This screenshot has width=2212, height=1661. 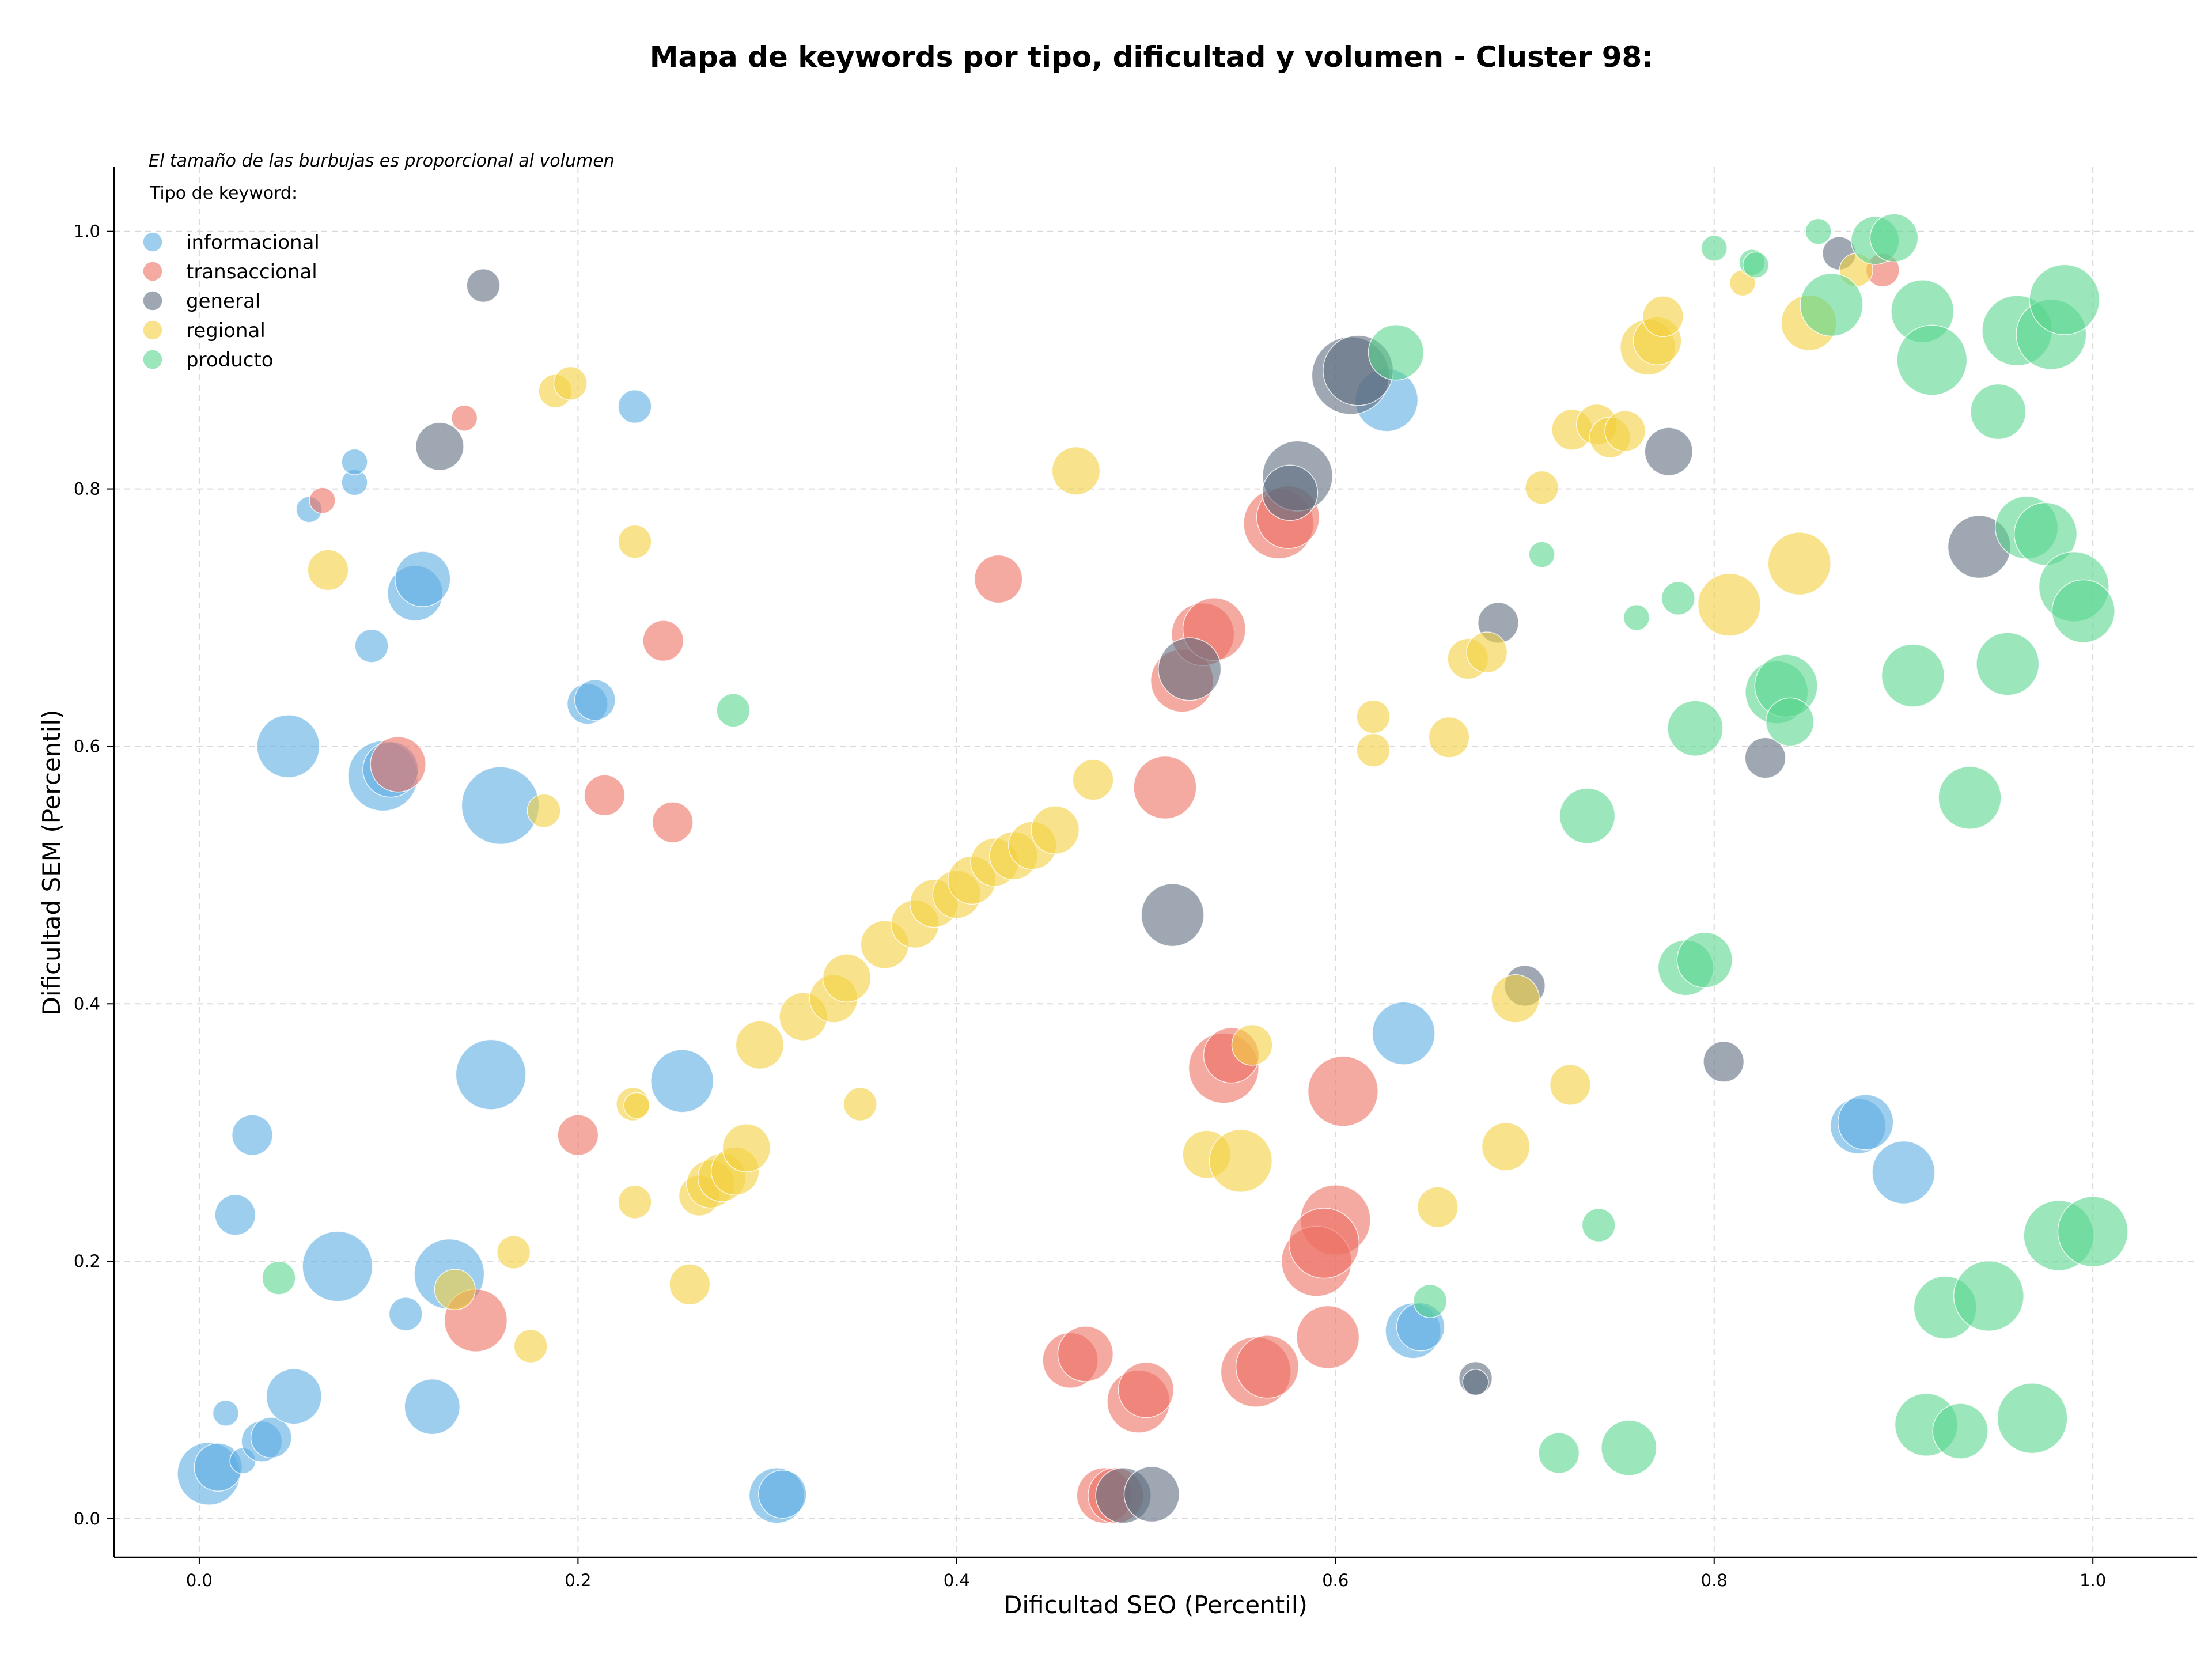 I want to click on x-tick-label: 1.0, so click(x=2093, y=1580).